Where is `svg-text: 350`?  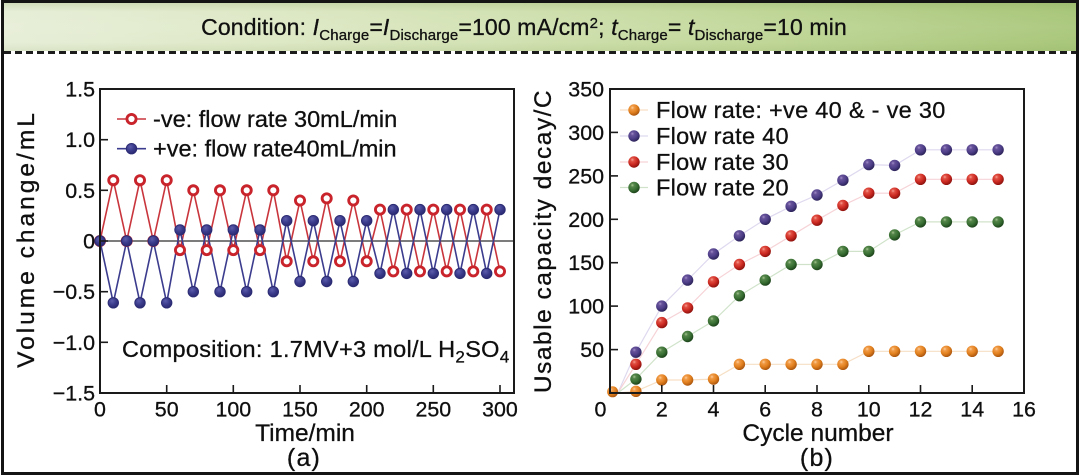 svg-text: 350 is located at coordinates (586, 90).